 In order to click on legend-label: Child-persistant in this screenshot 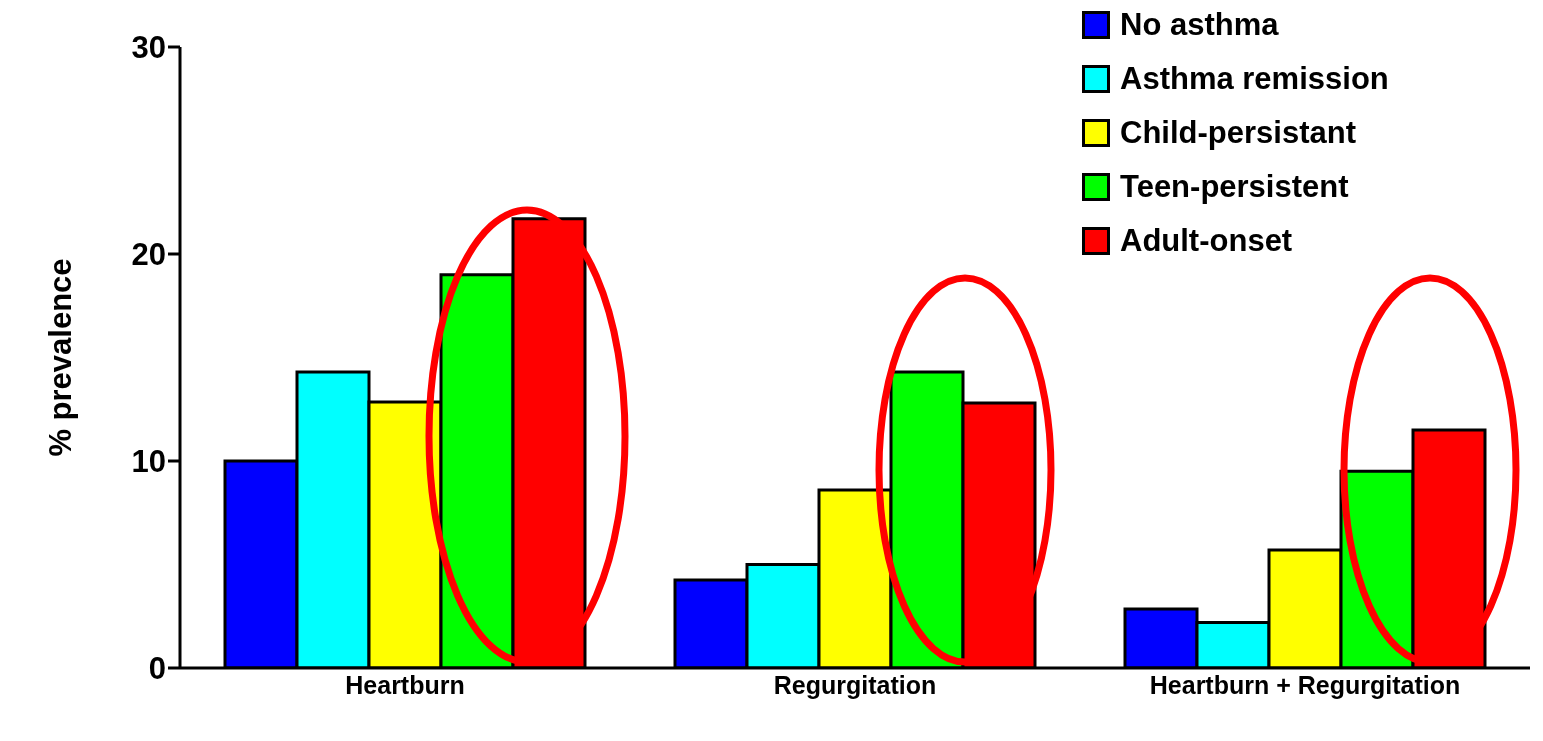, I will do `click(1238, 133)`.